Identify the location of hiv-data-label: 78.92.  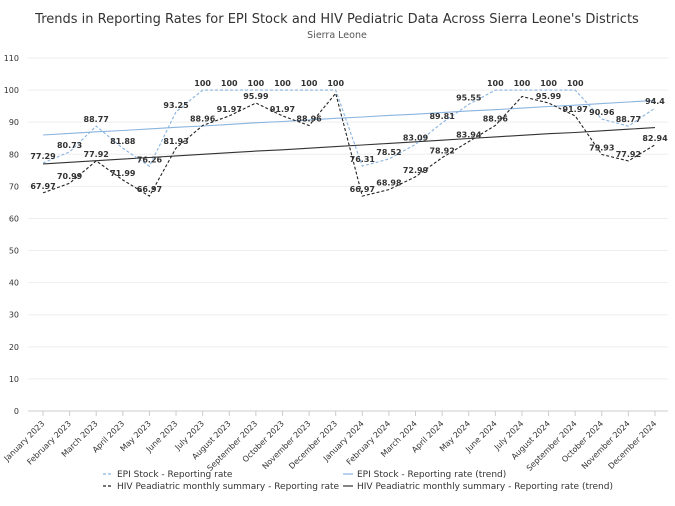
(441, 151).